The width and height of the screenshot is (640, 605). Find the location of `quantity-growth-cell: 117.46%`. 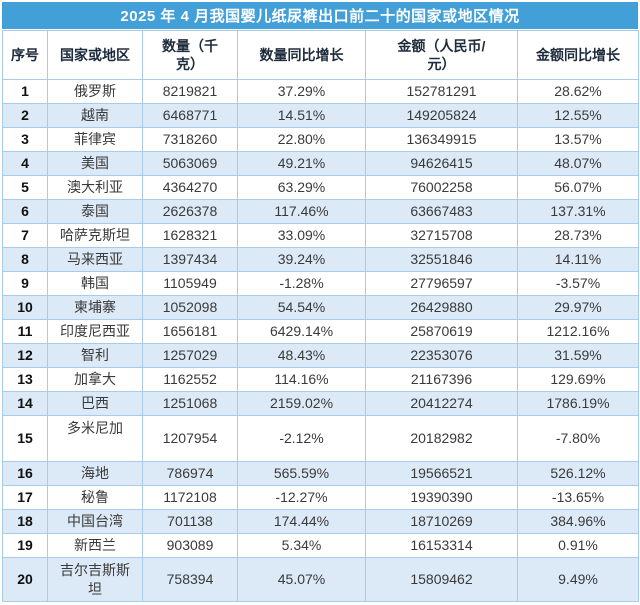

quantity-growth-cell: 117.46% is located at coordinates (301, 211).